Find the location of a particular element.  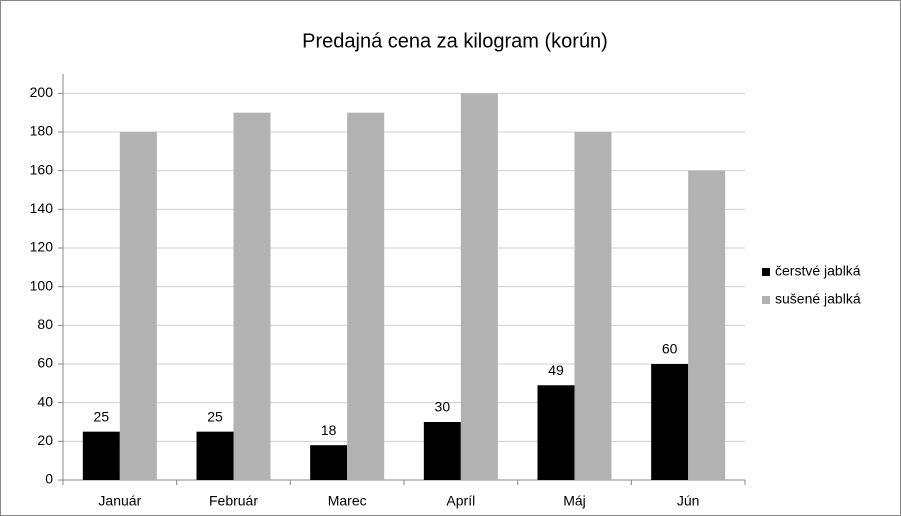

y-tick-label: 200 is located at coordinates (42, 92).